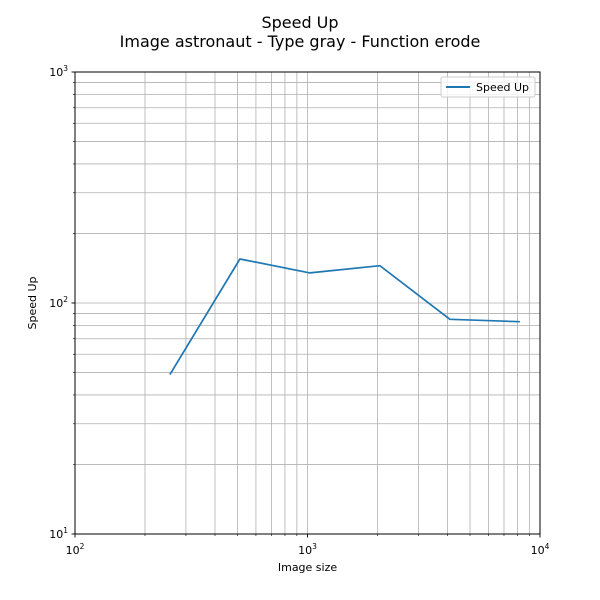 Image resolution: width=600 pixels, height=600 pixels. What do you see at coordinates (547, 546) in the screenshot?
I see `x-tick-exponent: 4` at bounding box center [547, 546].